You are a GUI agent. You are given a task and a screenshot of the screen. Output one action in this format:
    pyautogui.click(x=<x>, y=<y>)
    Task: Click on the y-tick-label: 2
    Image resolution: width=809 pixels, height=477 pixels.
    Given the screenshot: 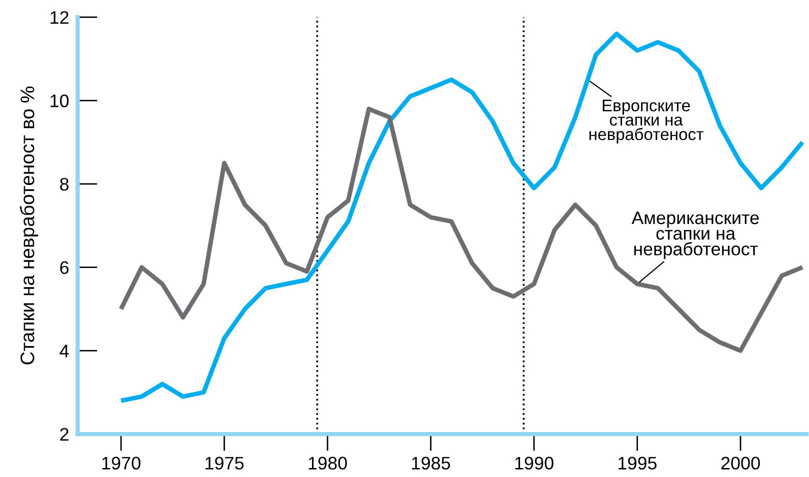 What is the action you would take?
    pyautogui.click(x=64, y=434)
    